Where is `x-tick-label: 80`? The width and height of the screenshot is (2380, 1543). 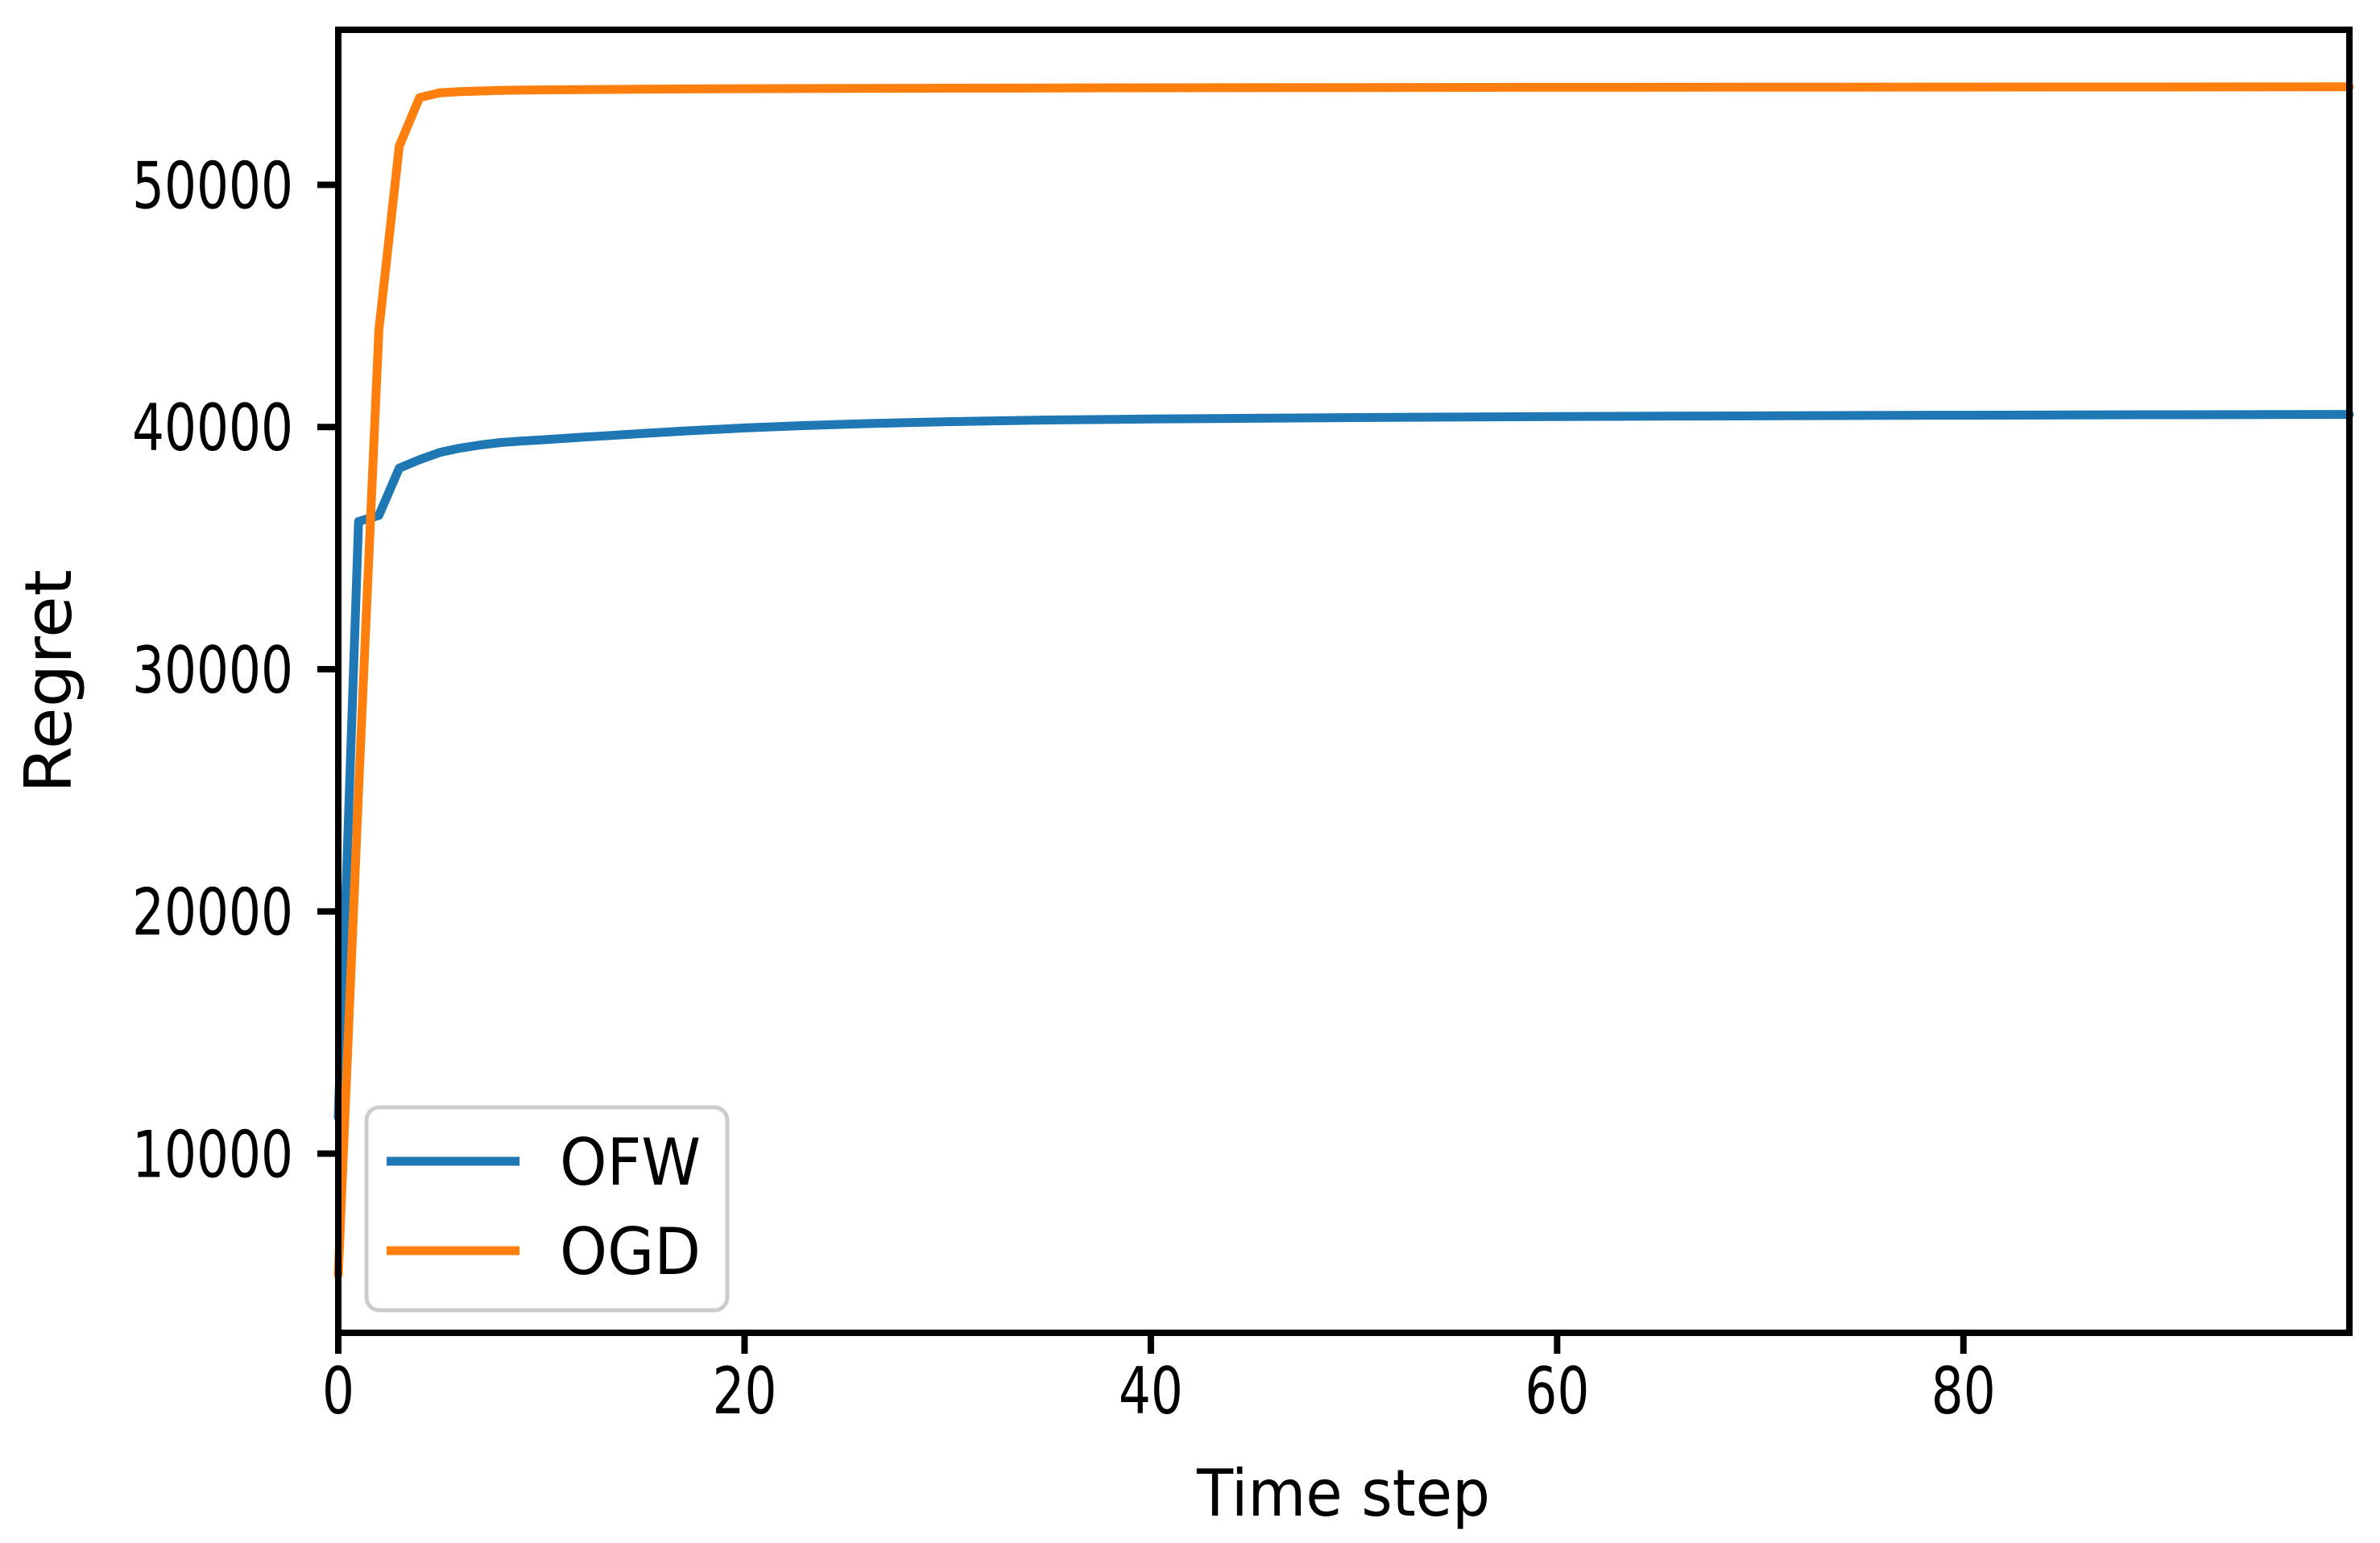
x-tick-label: 80 is located at coordinates (1963, 1391).